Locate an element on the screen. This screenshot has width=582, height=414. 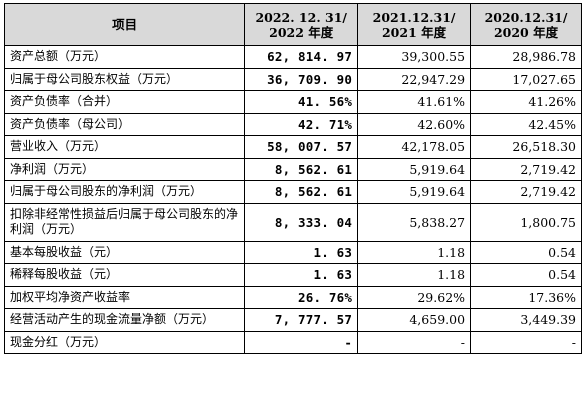
value-2020: 1,800.75 is located at coordinates (526, 222).